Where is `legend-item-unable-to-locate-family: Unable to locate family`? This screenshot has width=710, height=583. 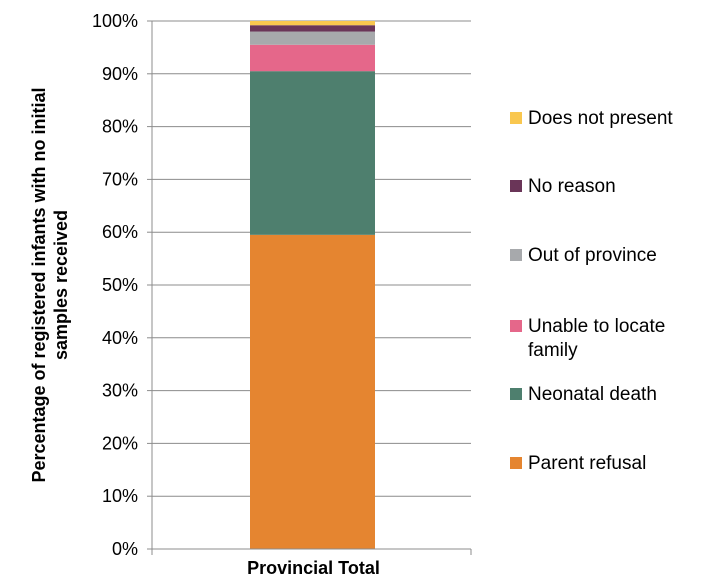 legend-item-unable-to-locate-family: Unable to locate family is located at coordinates (587, 338).